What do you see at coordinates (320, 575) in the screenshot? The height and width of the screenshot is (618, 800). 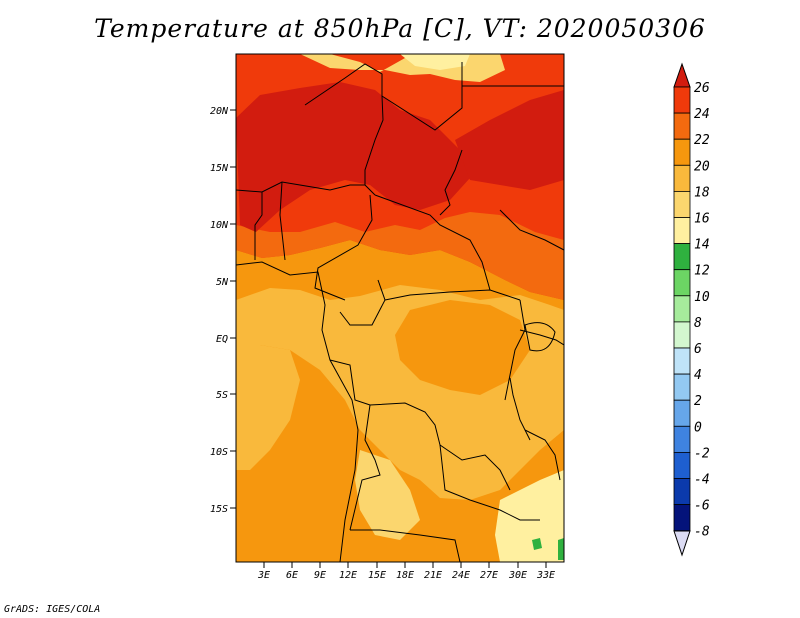 I see `lon-tick-label: 9E` at bounding box center [320, 575].